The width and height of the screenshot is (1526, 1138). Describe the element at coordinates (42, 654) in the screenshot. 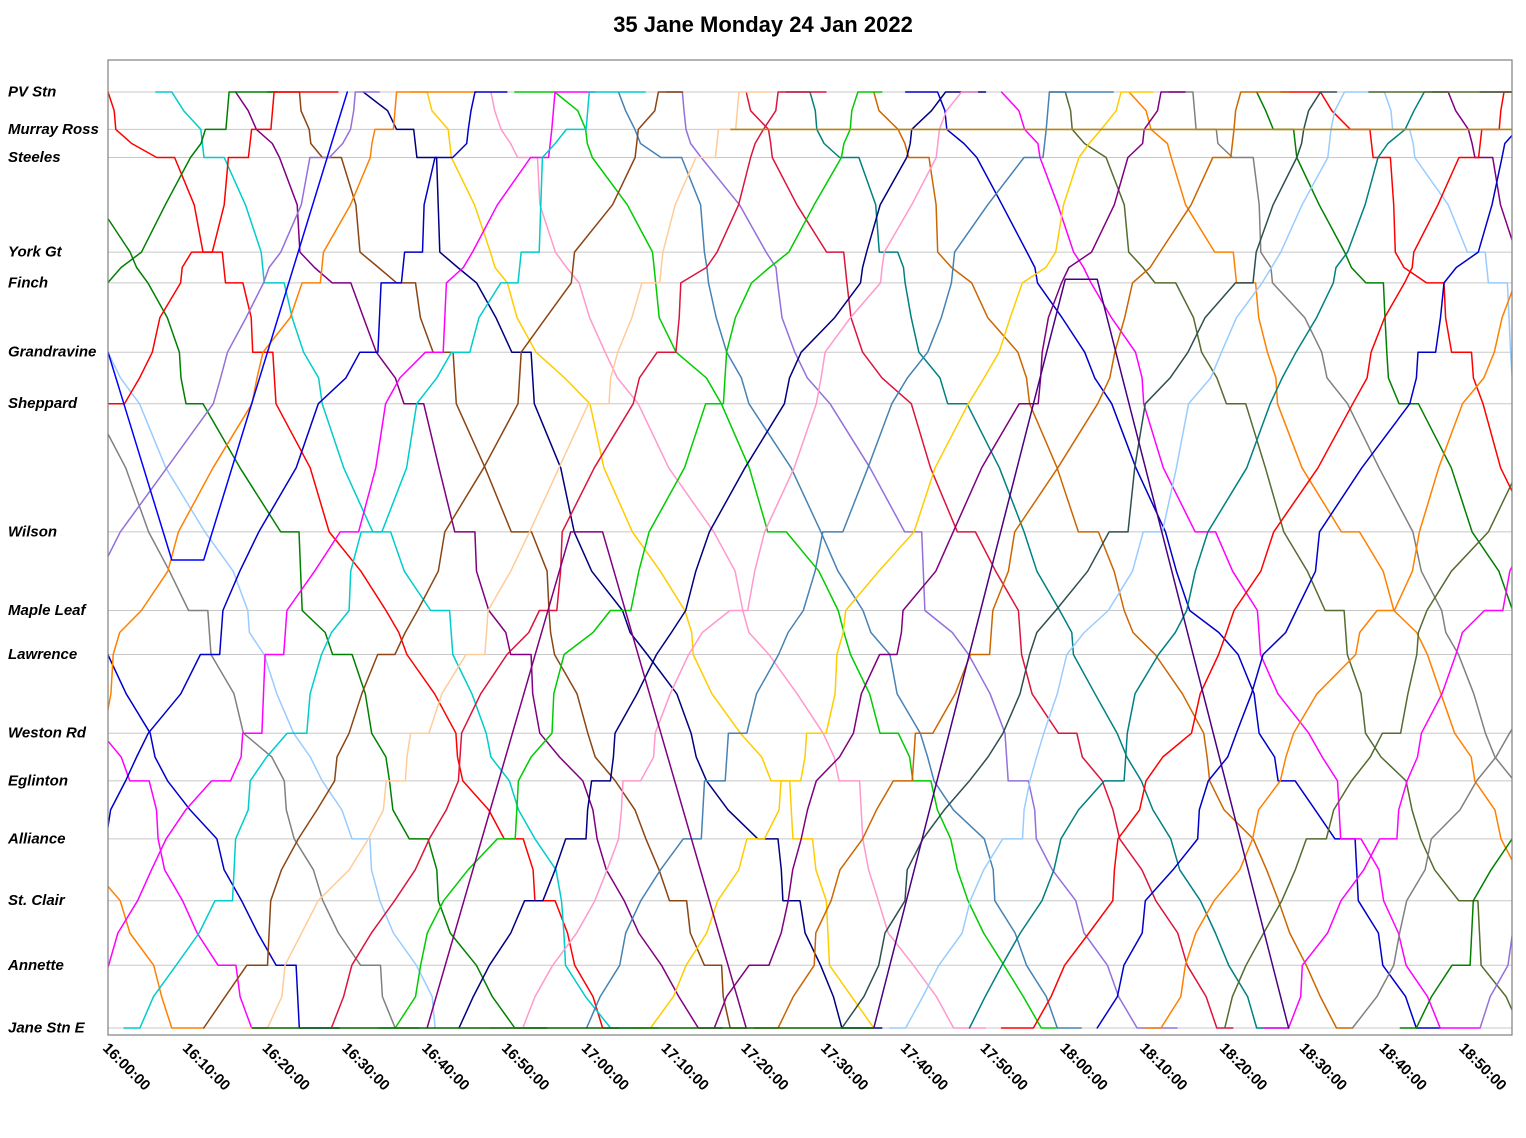

I see `station-label: Lawrence` at that location.